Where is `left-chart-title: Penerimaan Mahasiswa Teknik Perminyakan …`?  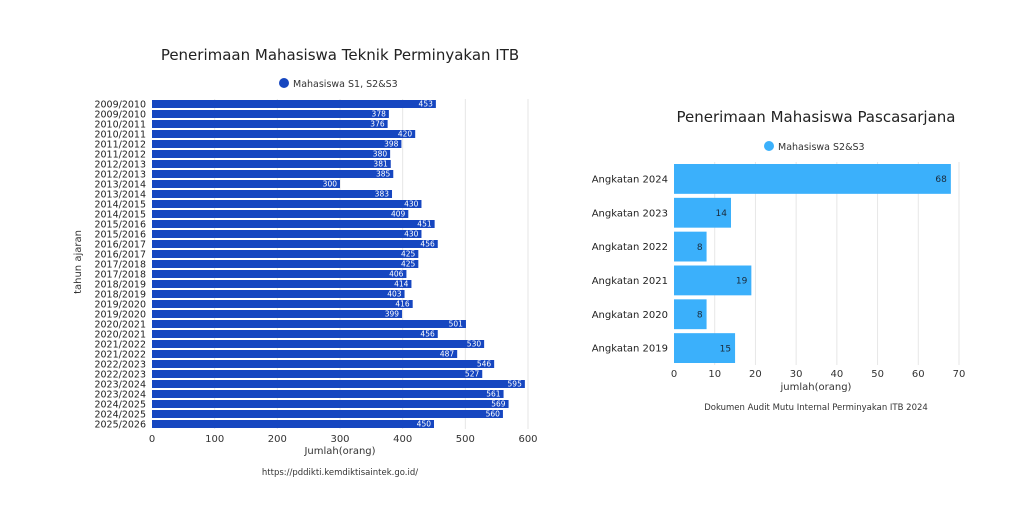 left-chart-title: Penerimaan Mahasiswa Teknik Perminyakan … is located at coordinates (340, 55).